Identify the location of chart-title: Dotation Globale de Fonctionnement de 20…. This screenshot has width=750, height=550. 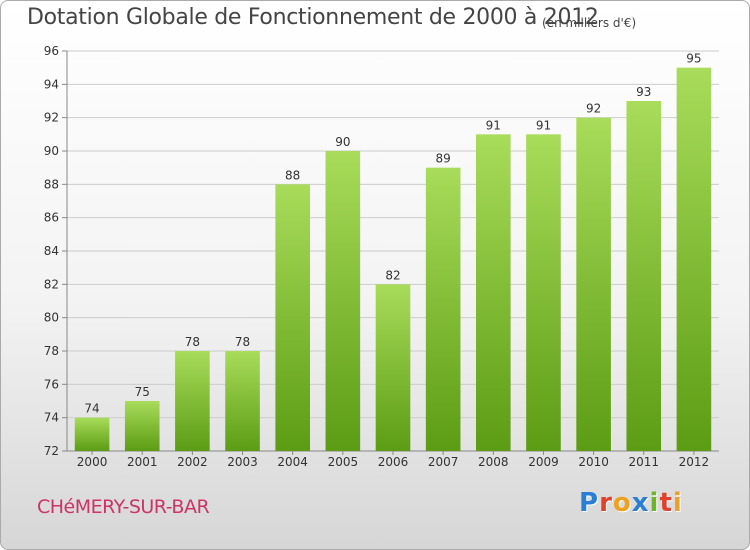
(313, 17).